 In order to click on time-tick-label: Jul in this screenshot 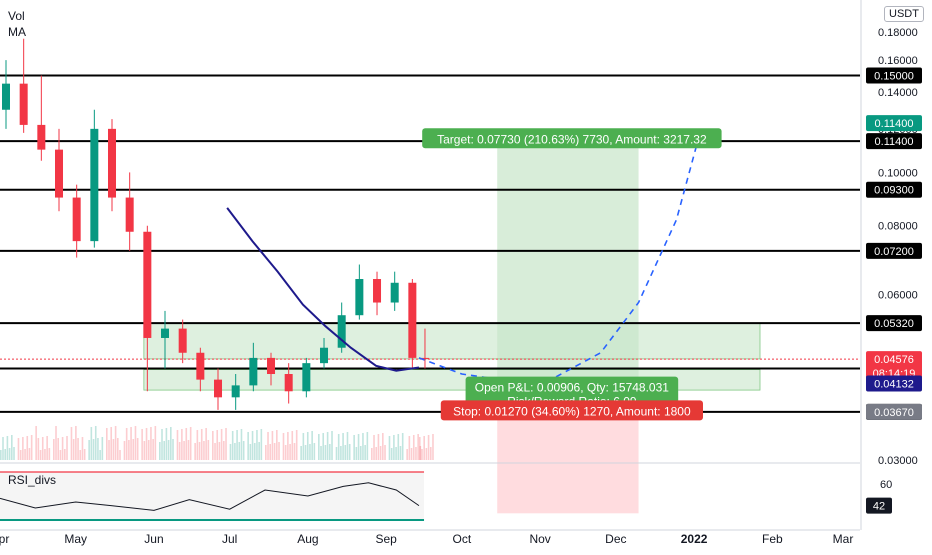, I will do `click(229, 539)`.